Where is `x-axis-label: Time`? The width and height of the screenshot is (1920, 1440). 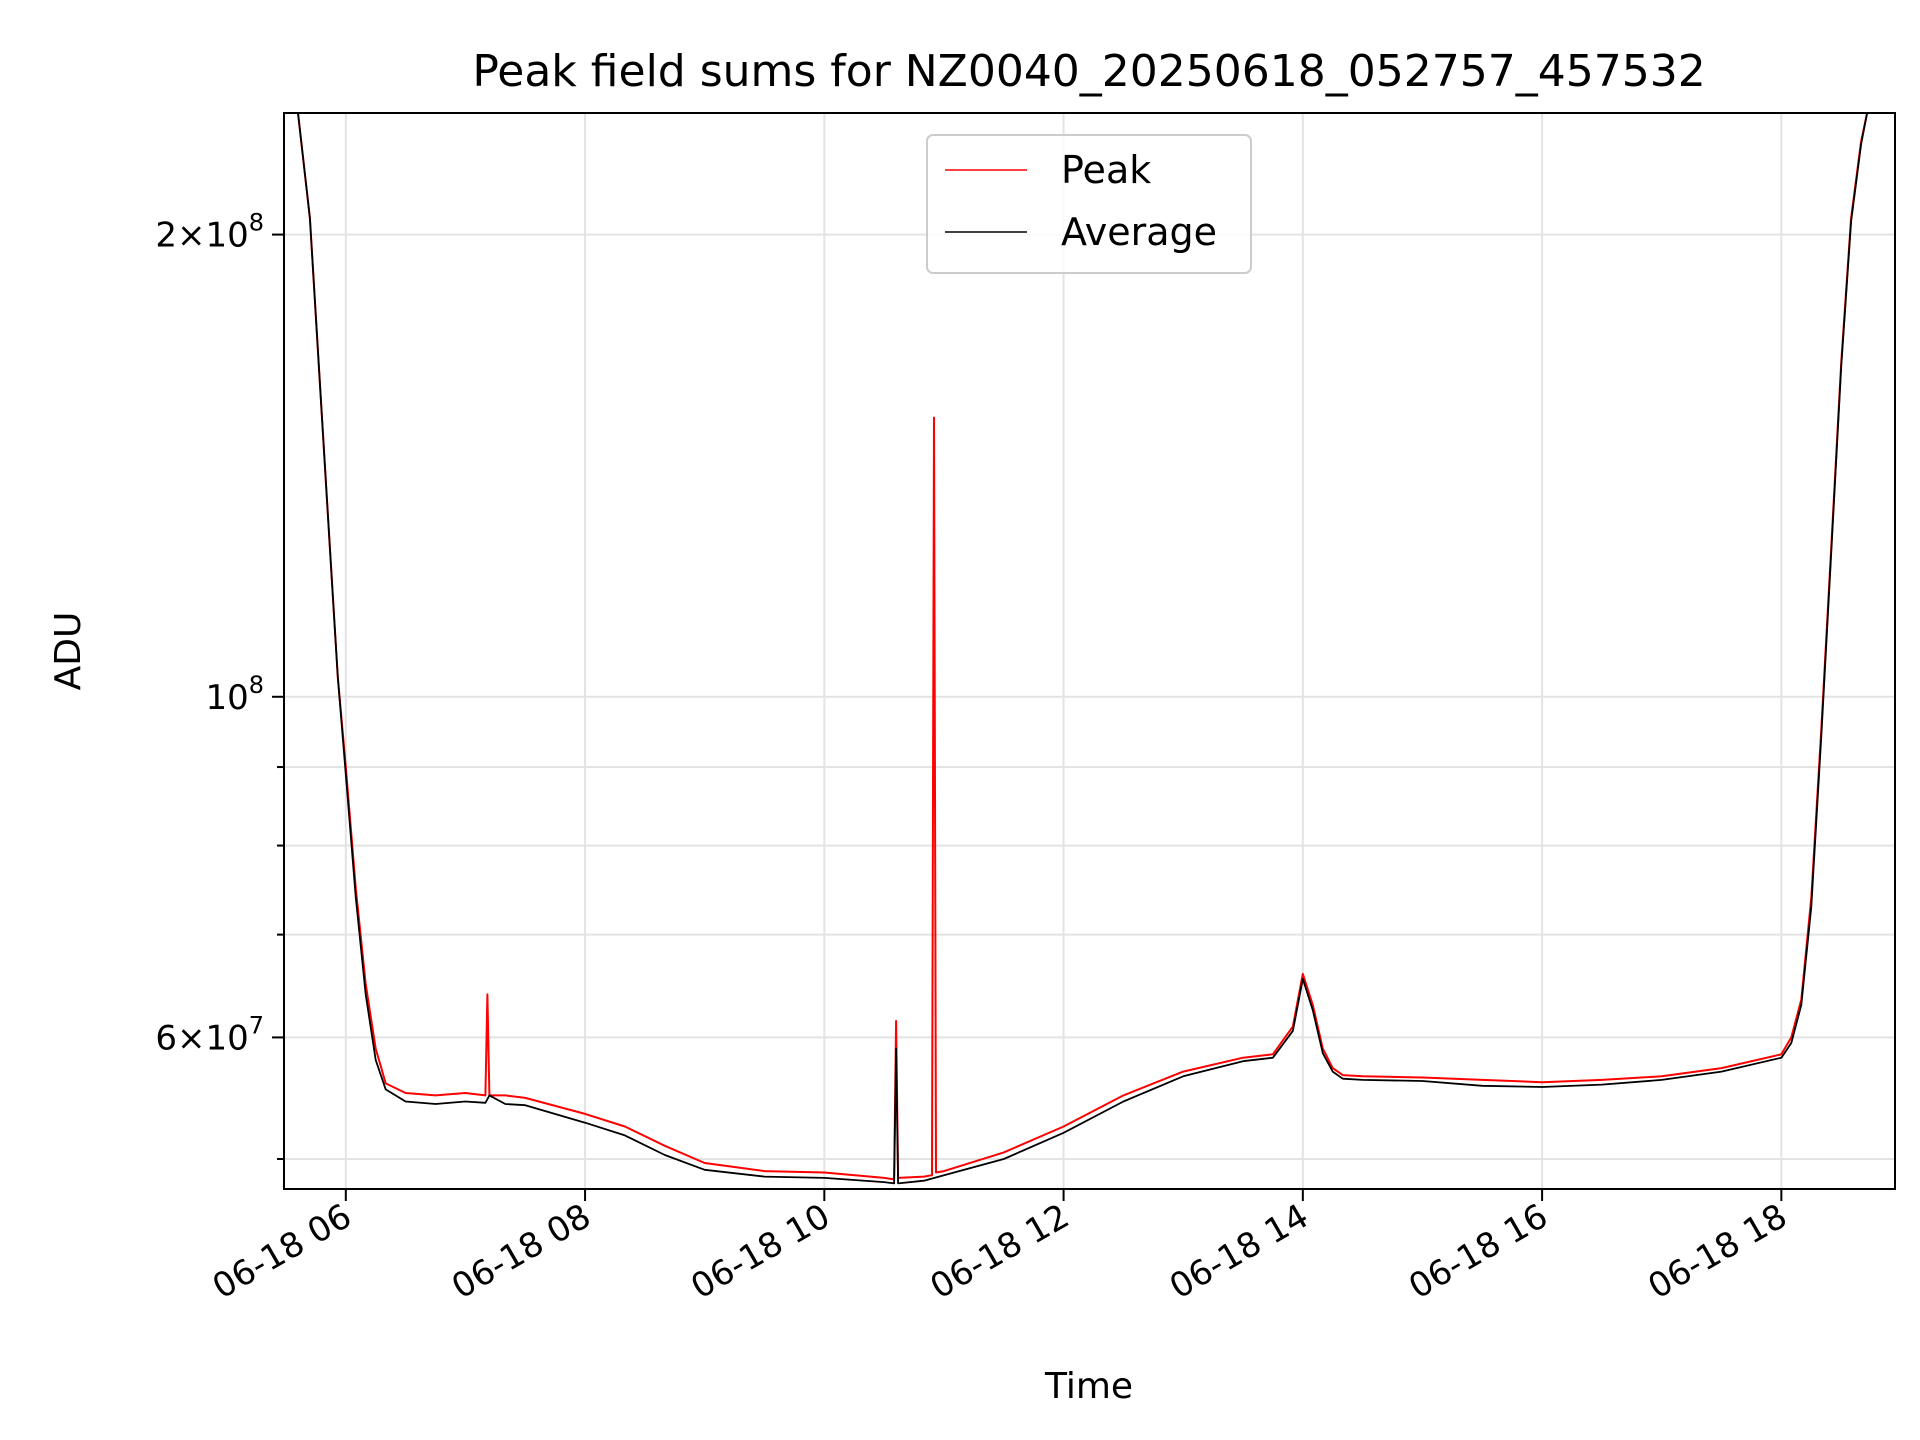
x-axis-label: Time is located at coordinates (1088, 1386).